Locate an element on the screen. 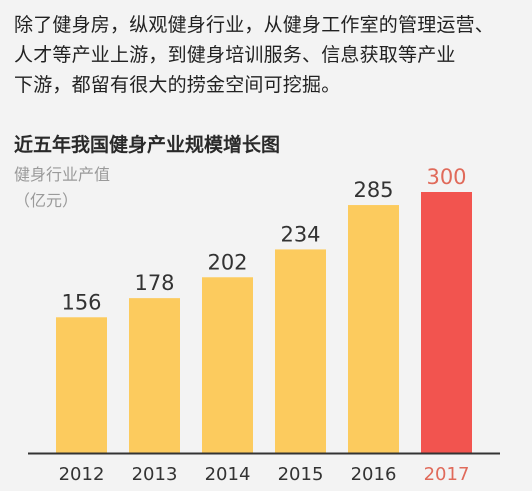  value-label-2013: 178 is located at coordinates (154, 283).